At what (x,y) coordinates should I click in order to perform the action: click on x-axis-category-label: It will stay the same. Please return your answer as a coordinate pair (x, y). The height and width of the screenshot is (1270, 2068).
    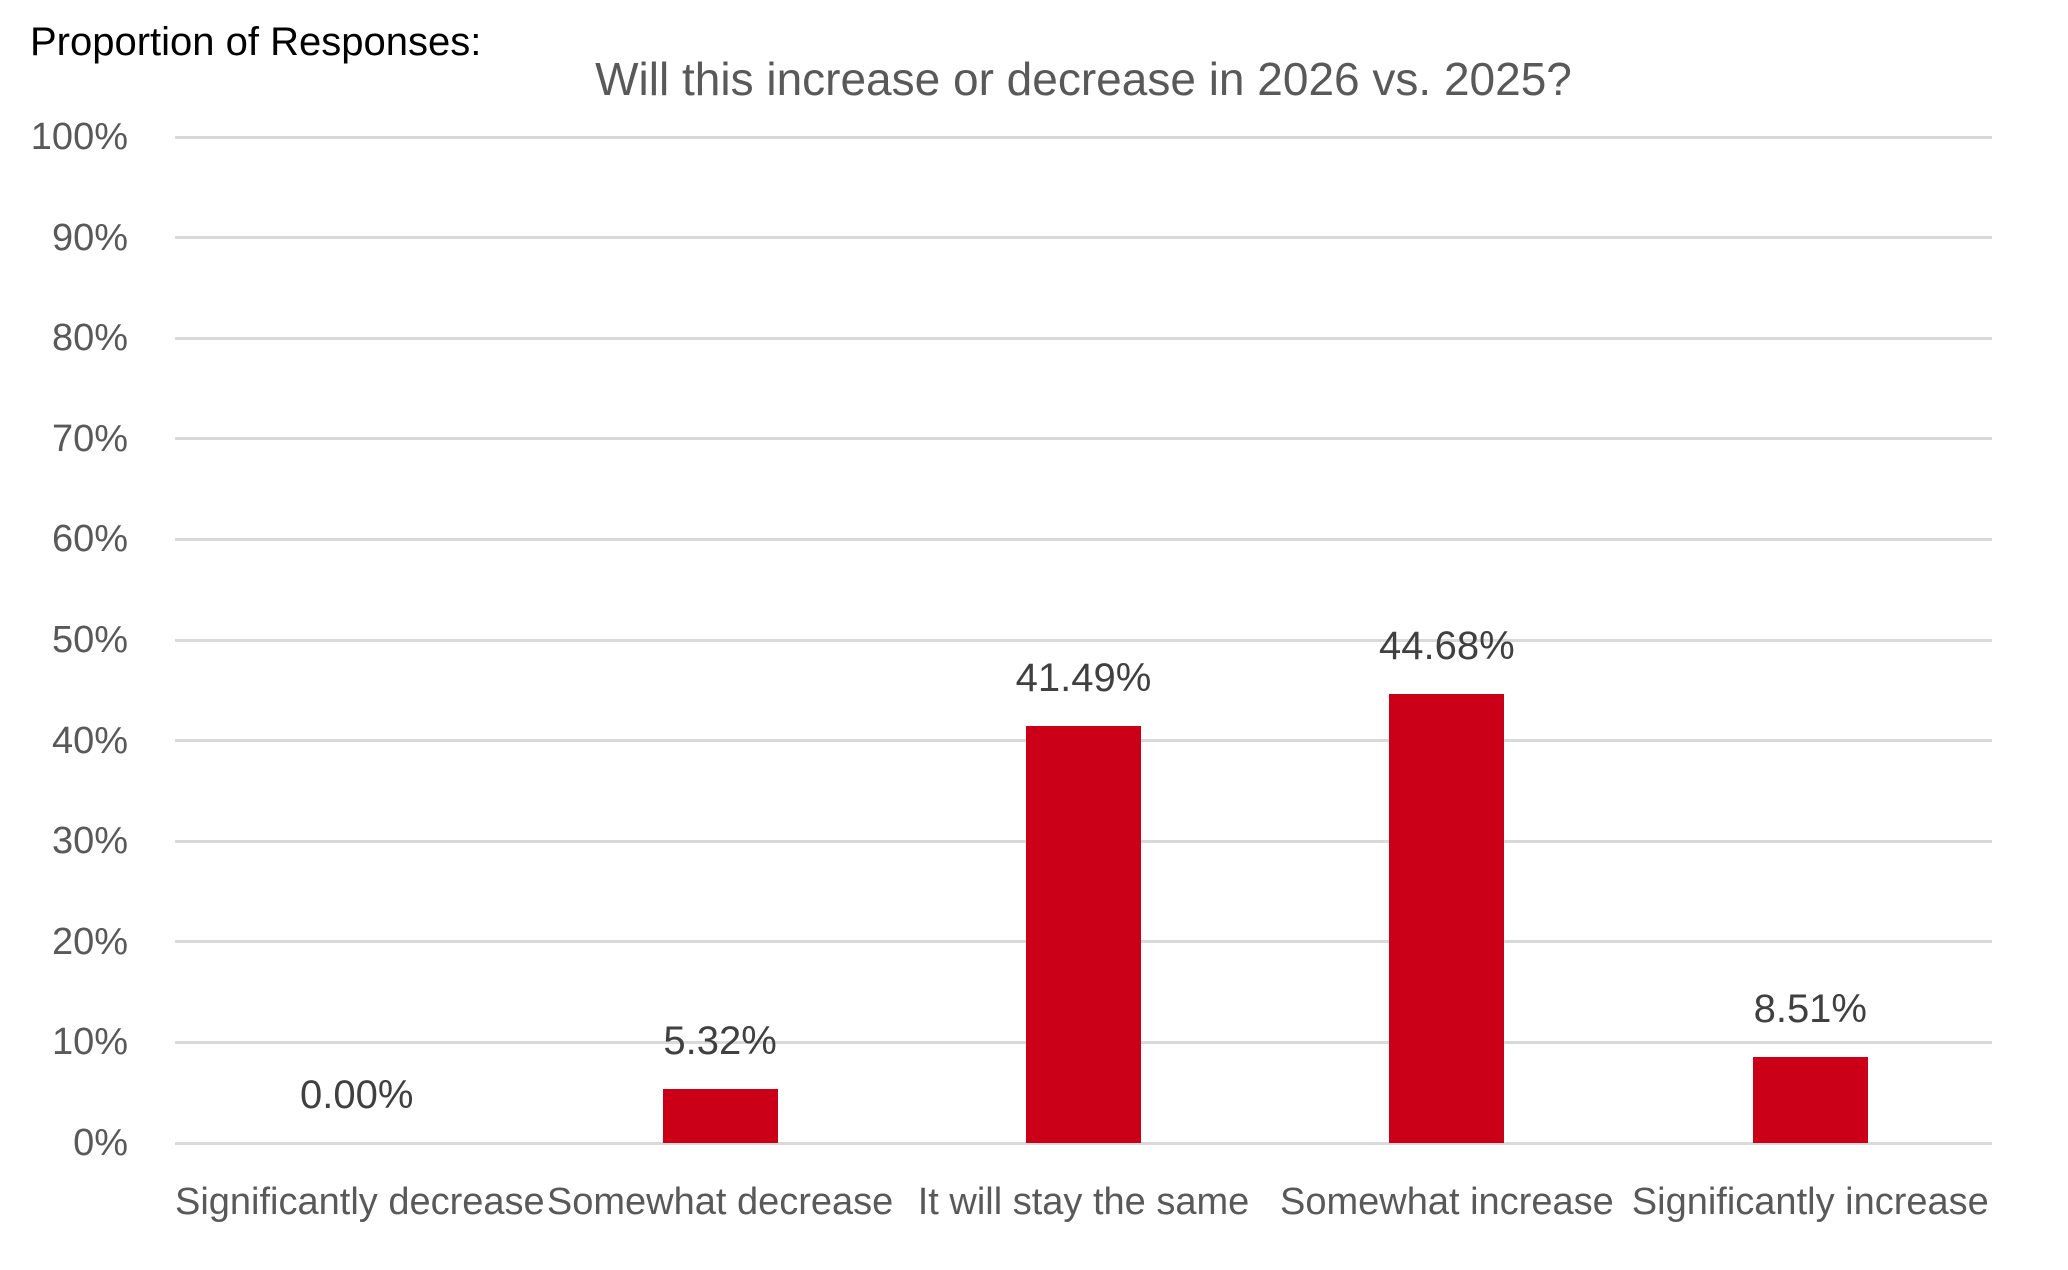
    Looking at the image, I should click on (1083, 1202).